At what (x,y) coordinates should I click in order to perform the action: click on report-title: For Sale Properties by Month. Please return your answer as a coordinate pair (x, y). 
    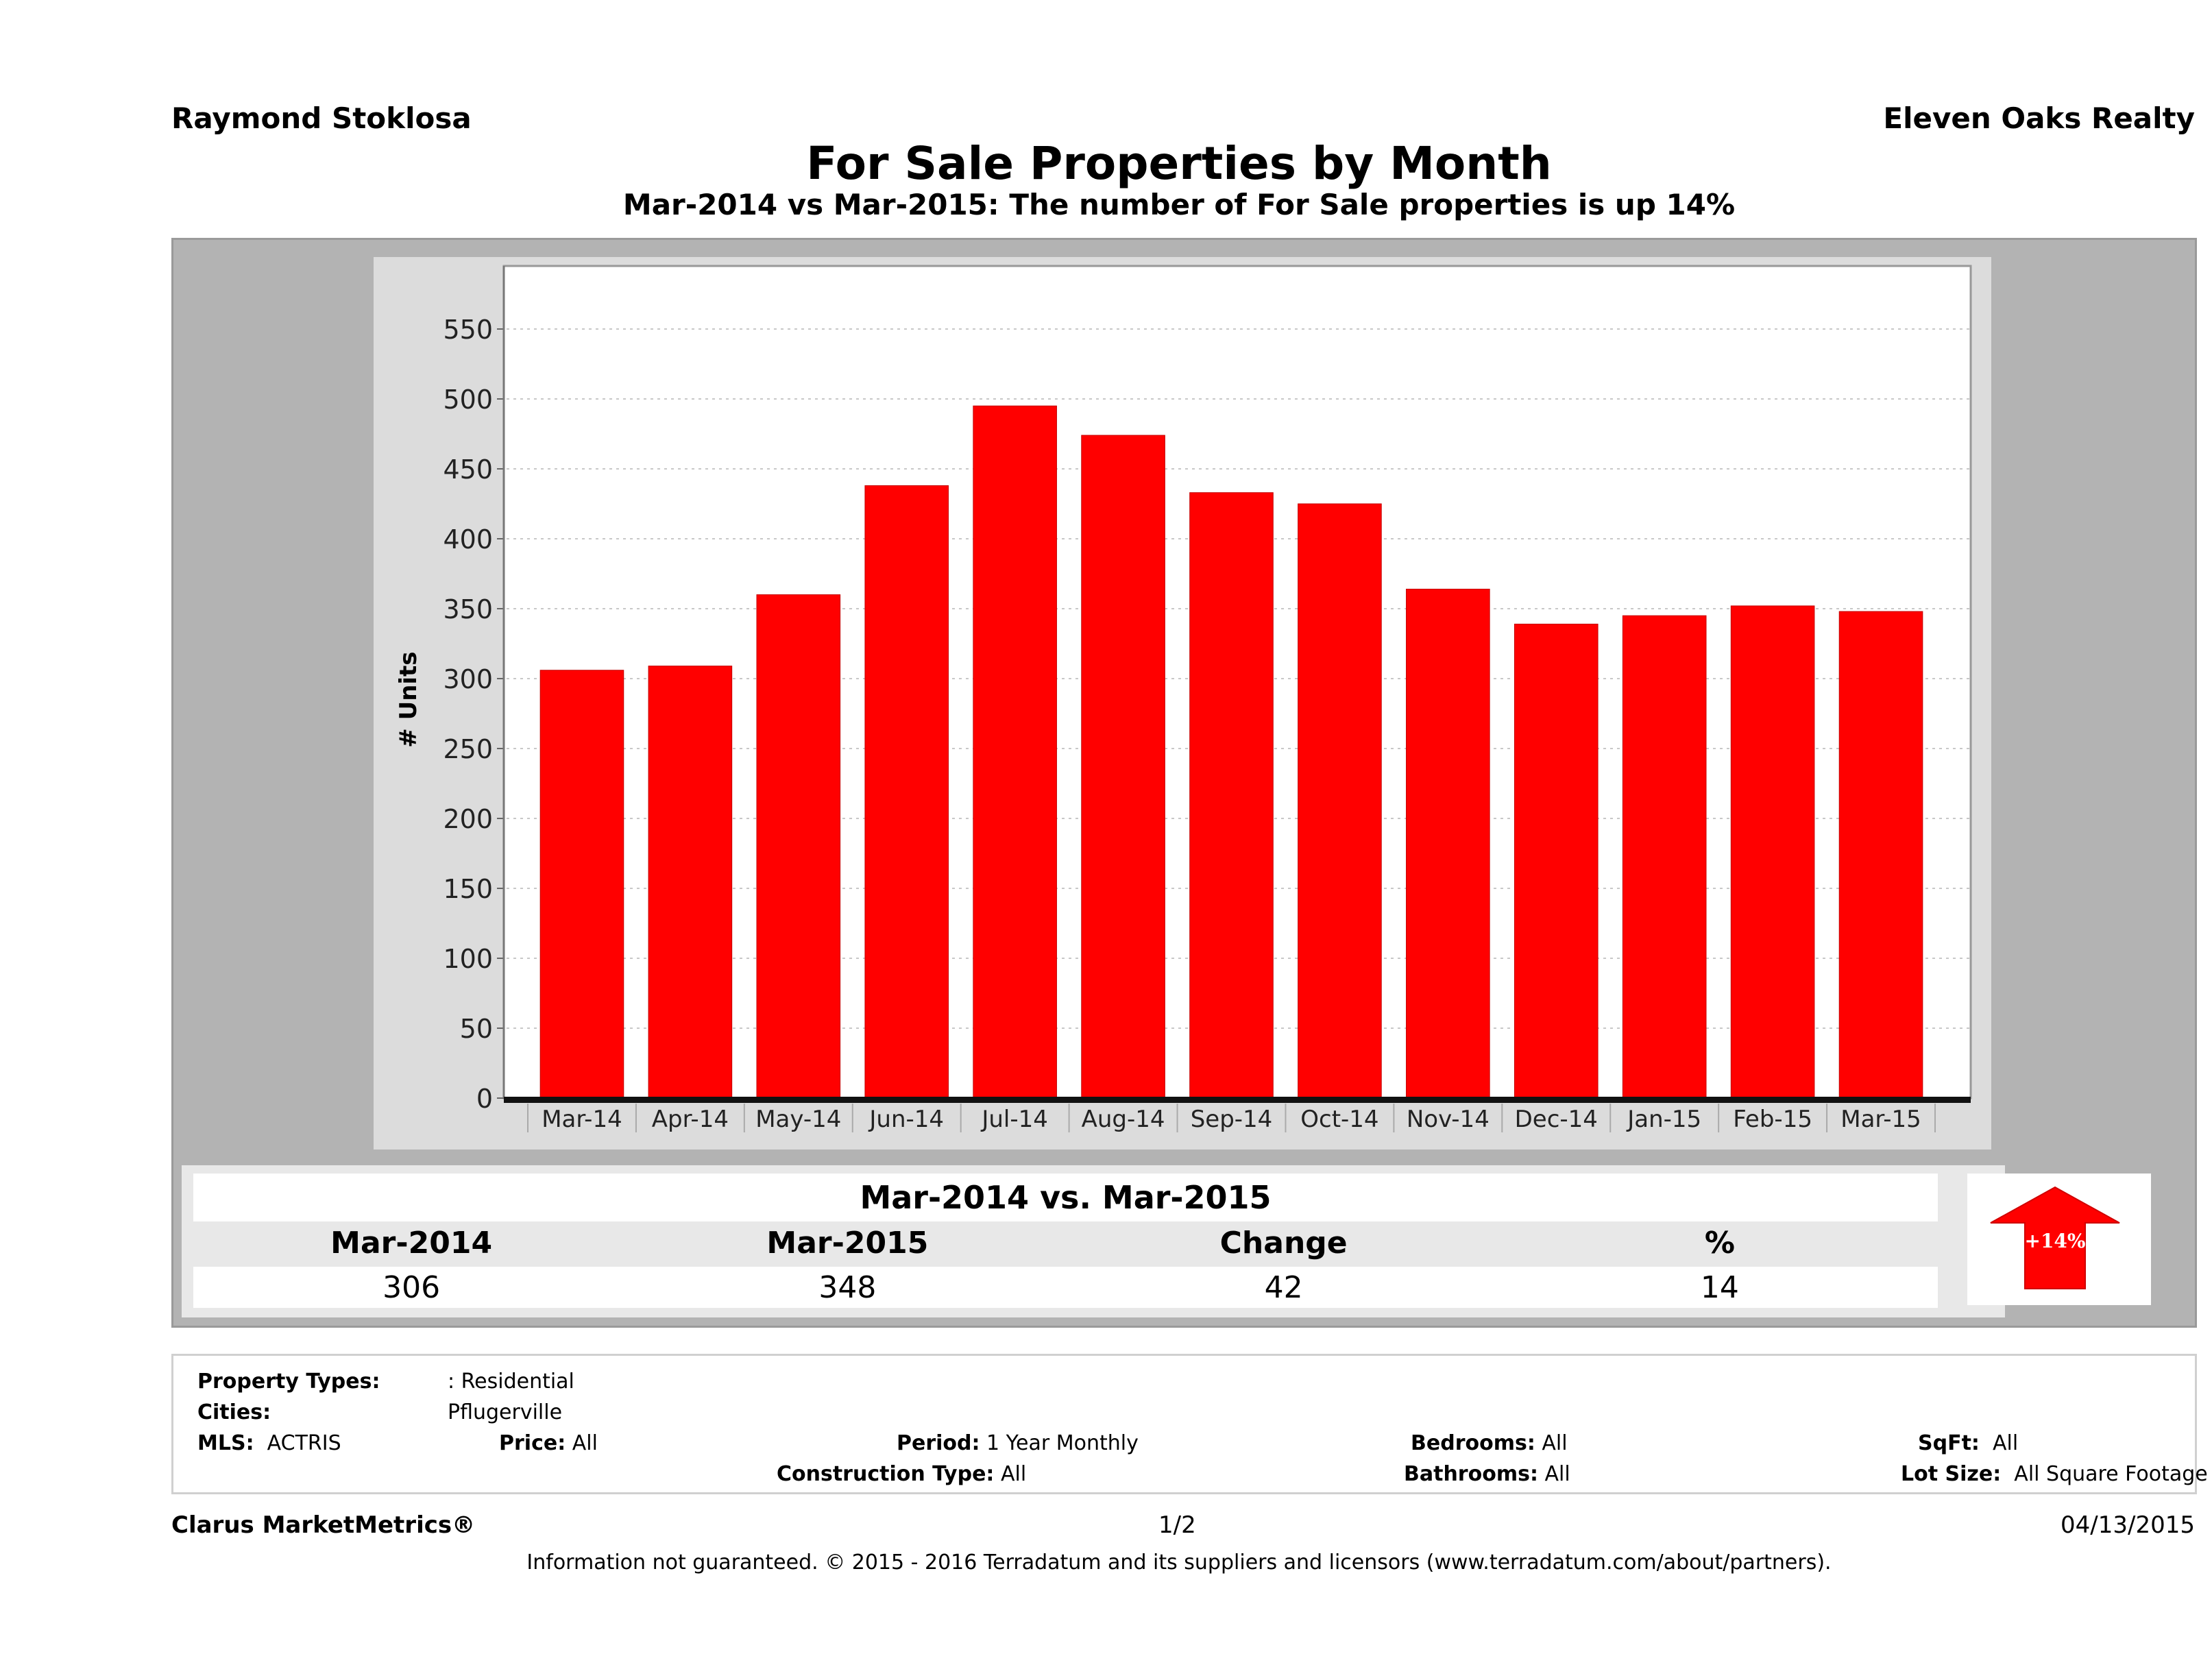
    Looking at the image, I should click on (1179, 163).